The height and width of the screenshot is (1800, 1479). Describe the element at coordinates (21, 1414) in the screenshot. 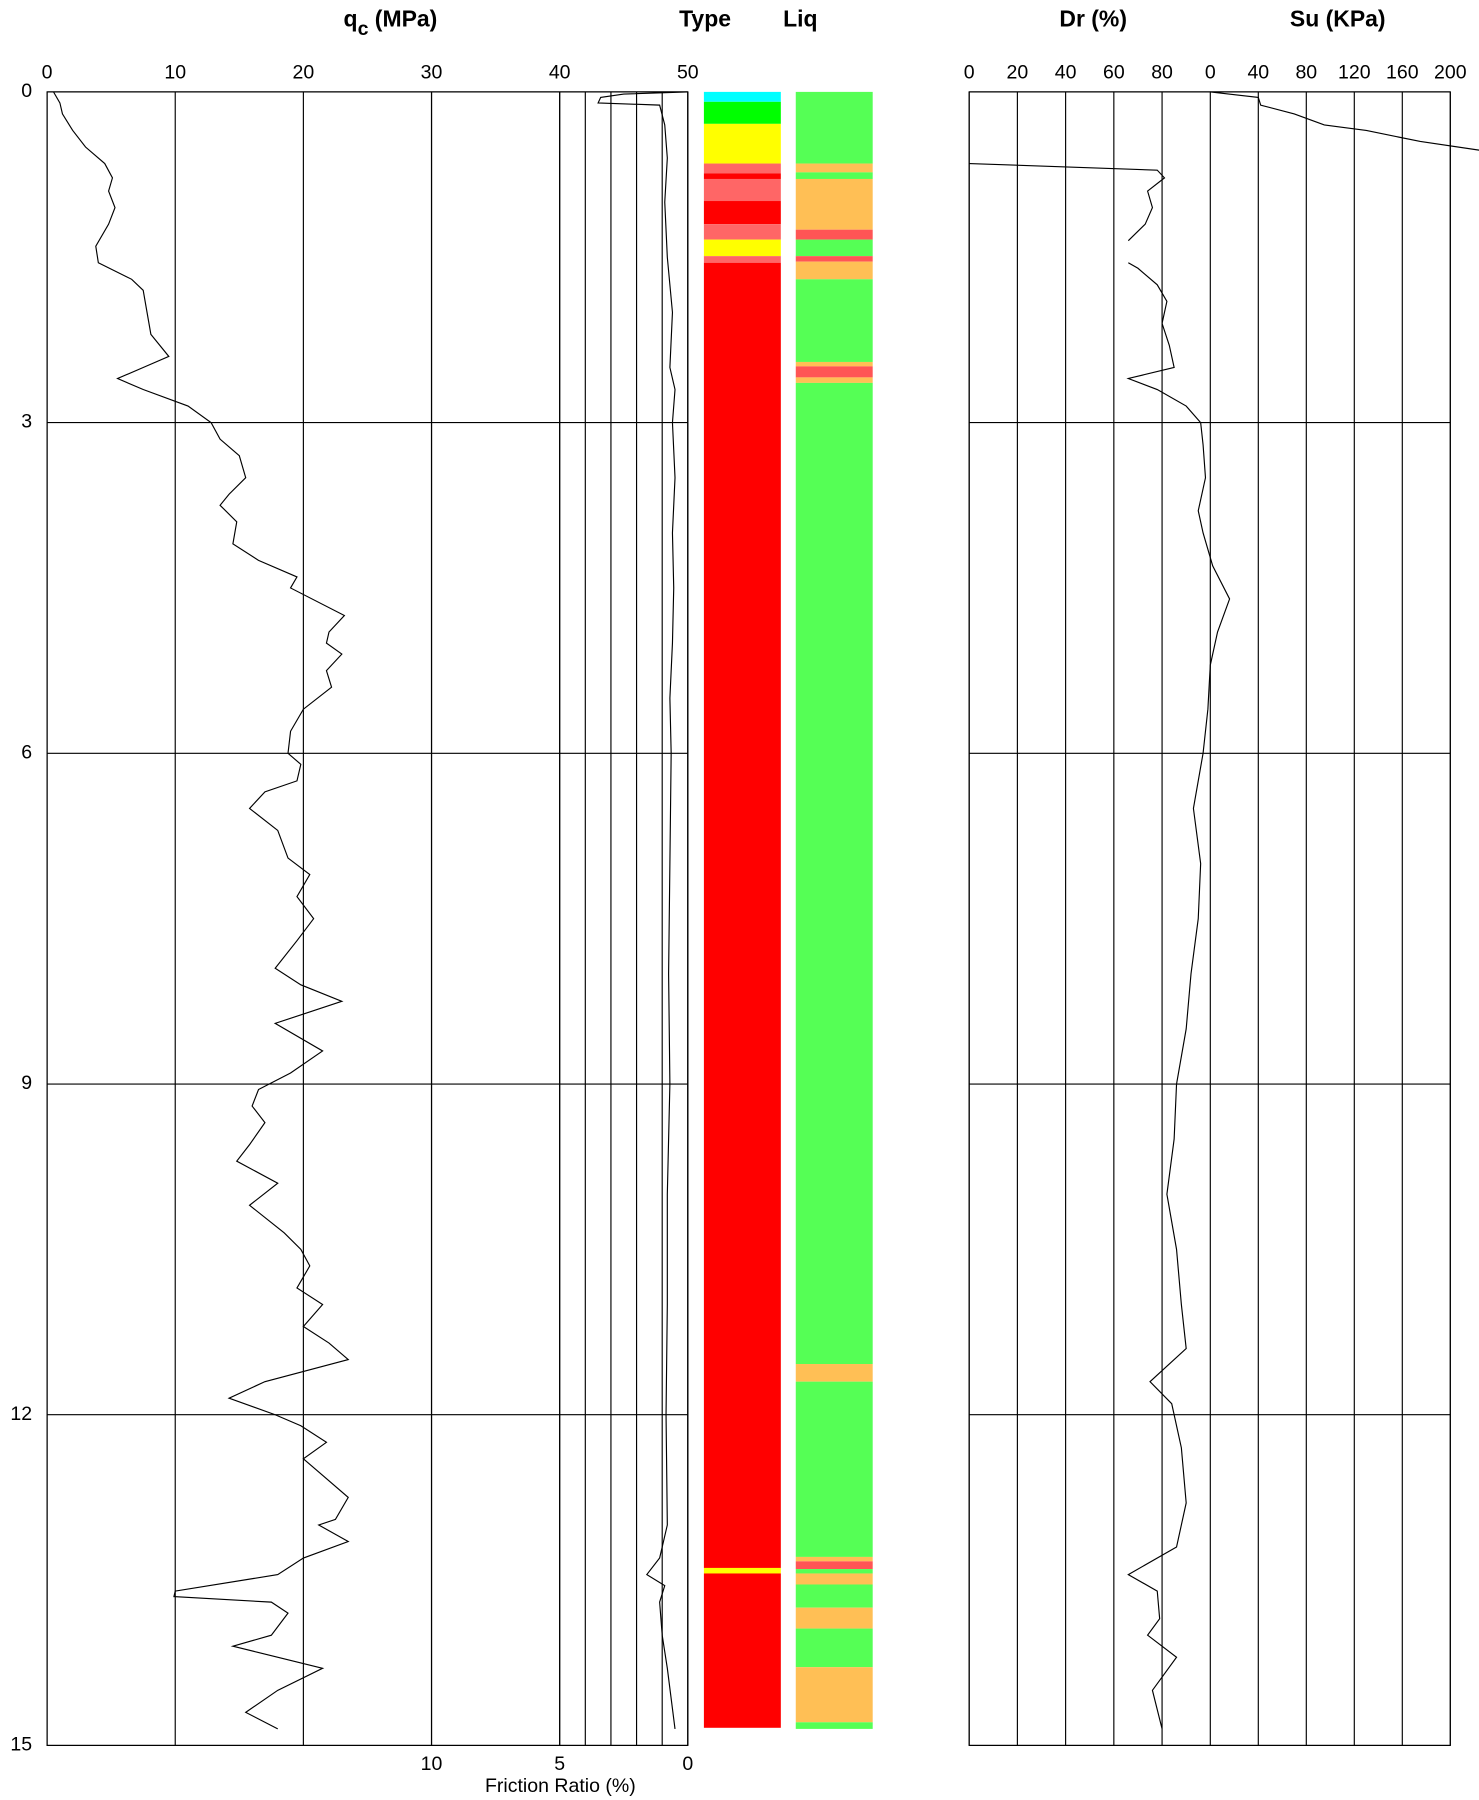

I see `y-tick-label: 12` at that location.